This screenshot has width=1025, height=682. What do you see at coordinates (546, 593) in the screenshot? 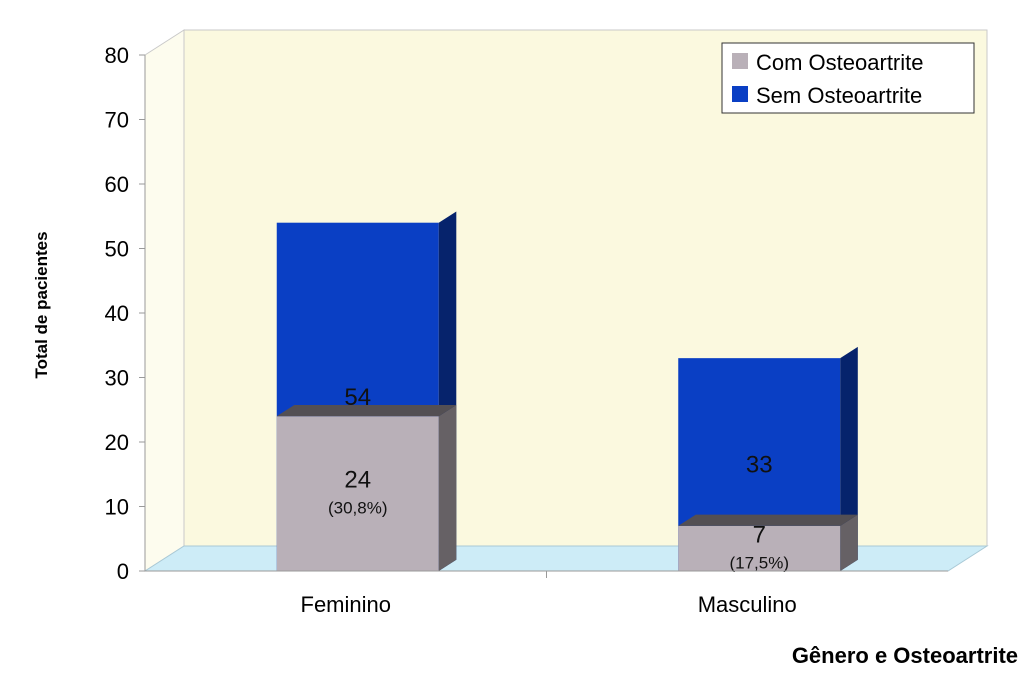
I see `x-axis: Feminino Masculino` at bounding box center [546, 593].